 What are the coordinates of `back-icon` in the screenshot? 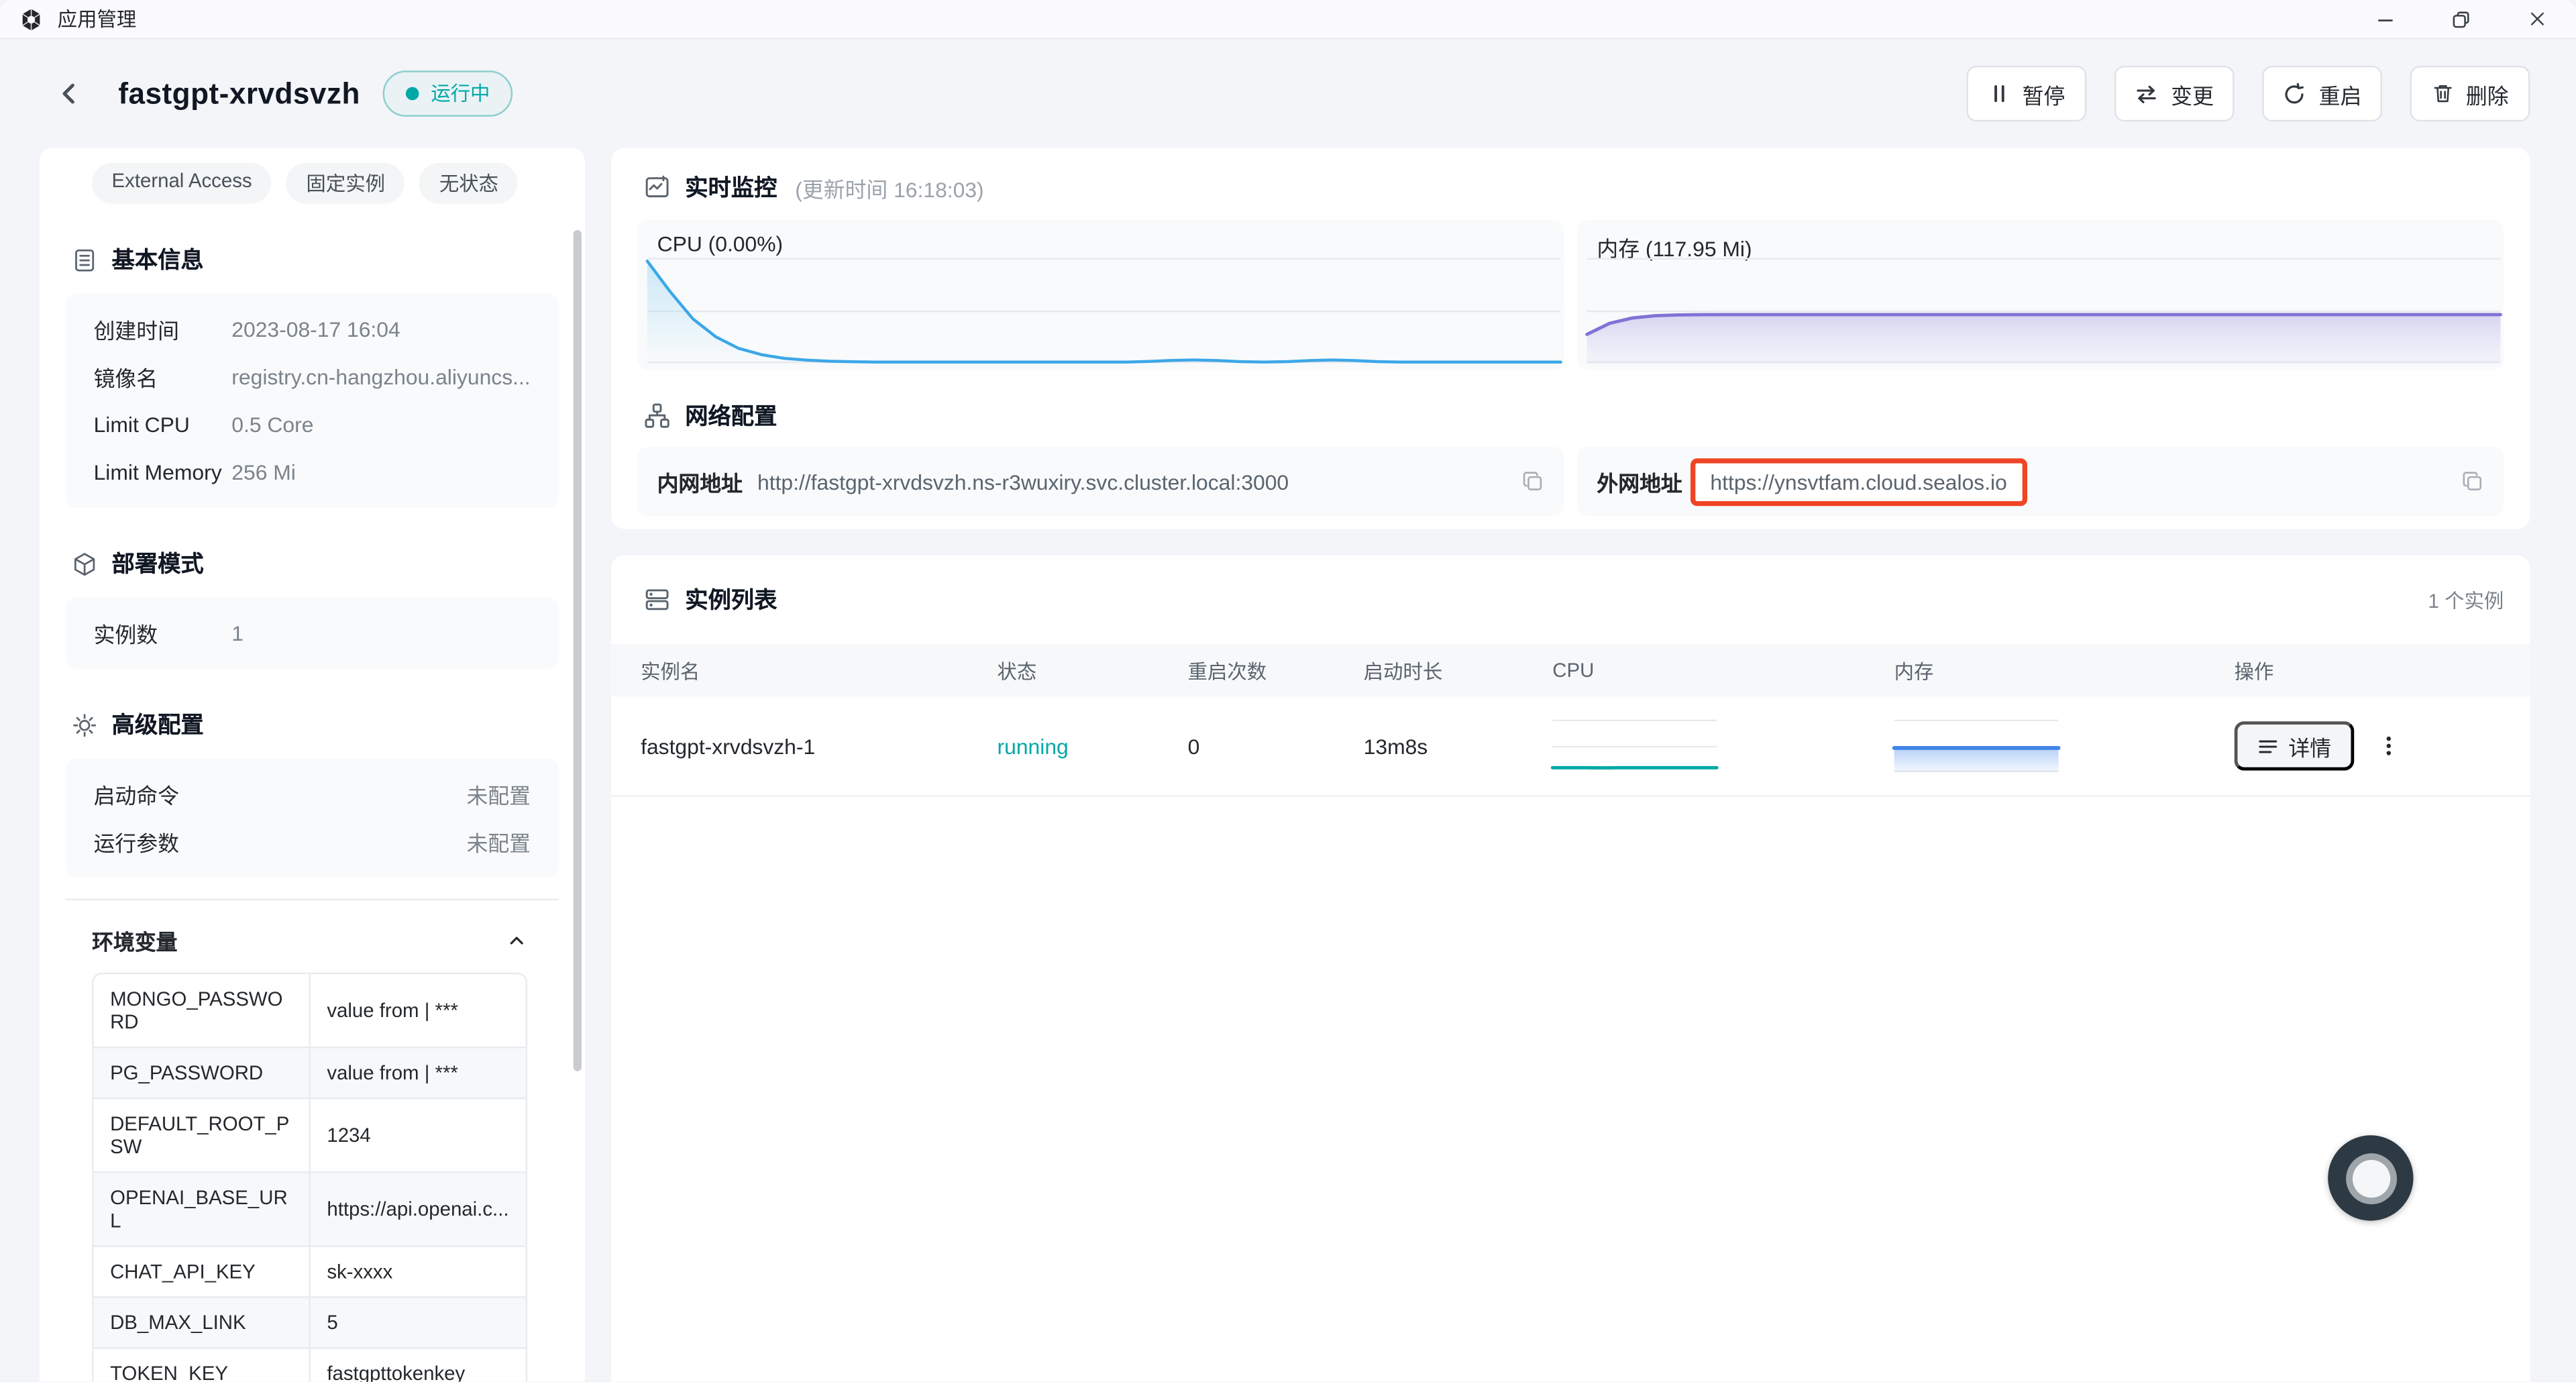 It's located at (68, 93).